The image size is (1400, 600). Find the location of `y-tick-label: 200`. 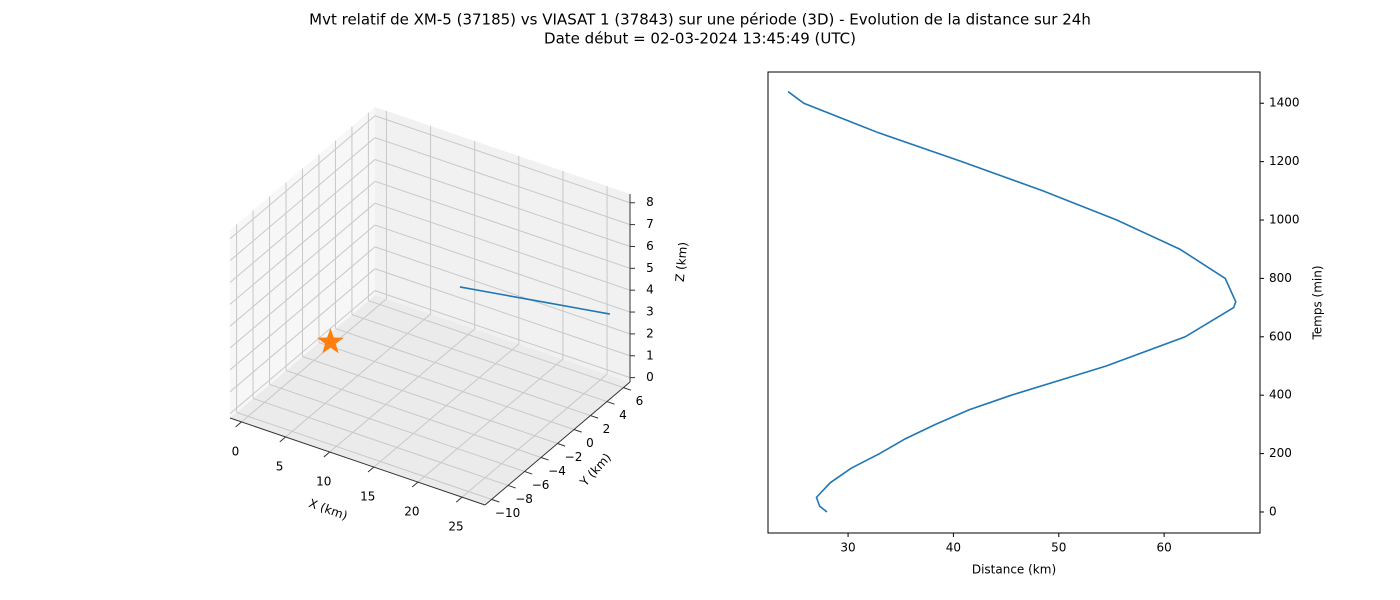

y-tick-label: 200 is located at coordinates (1280, 453).